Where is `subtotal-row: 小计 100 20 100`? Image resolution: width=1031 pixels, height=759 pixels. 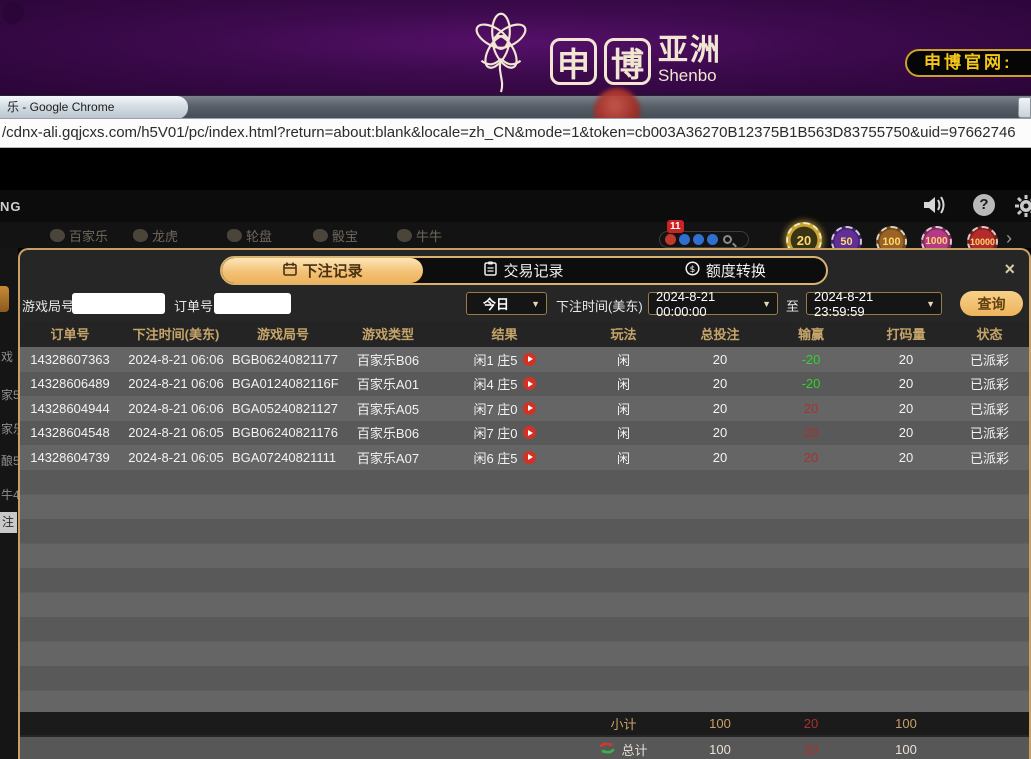
subtotal-row: 小计 100 20 100 is located at coordinates (524, 723).